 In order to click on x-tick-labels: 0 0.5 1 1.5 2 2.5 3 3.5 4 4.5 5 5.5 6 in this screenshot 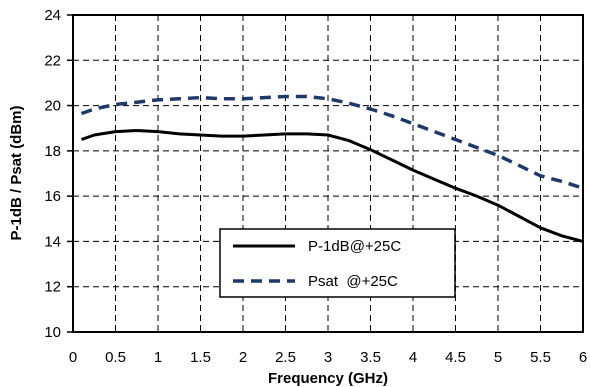, I will do `click(328, 357)`.